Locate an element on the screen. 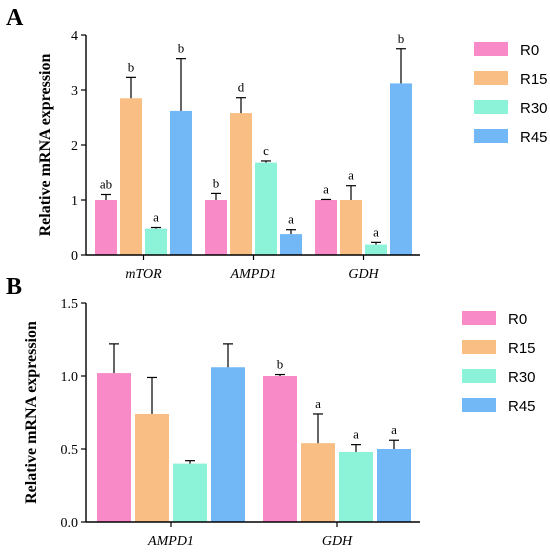 The image size is (550, 553). y-tick-label: 0.0 is located at coordinates (70, 523).